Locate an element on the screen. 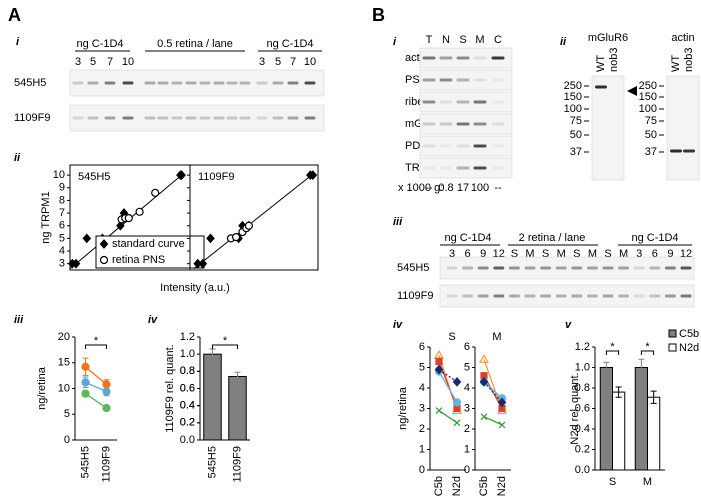  panel-label: iv is located at coordinates (153, 320).